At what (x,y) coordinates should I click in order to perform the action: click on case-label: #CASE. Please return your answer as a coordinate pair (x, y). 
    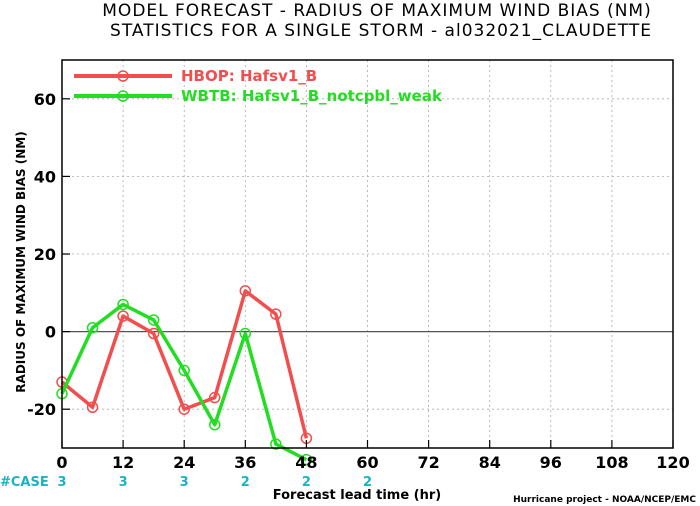
    Looking at the image, I should click on (24, 482).